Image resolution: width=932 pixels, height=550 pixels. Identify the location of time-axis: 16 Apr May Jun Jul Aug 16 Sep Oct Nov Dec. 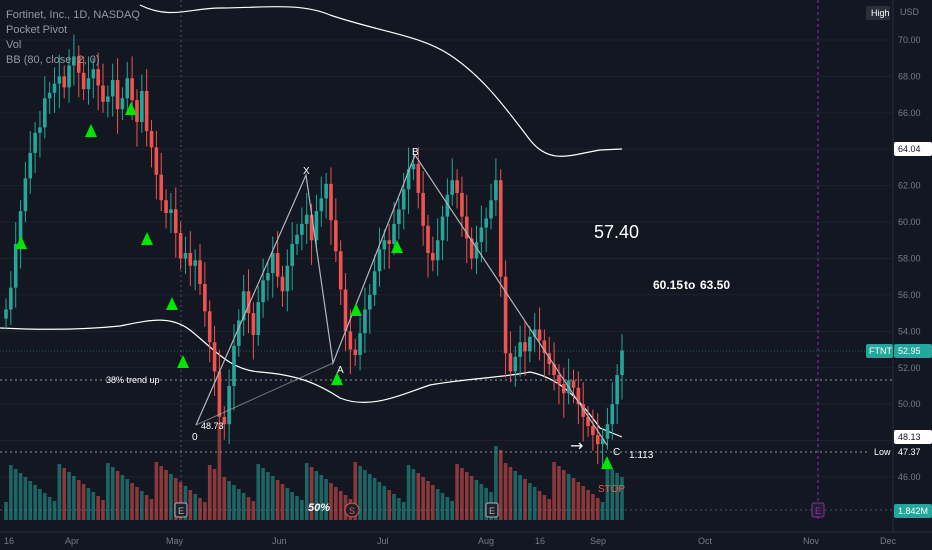
(466, 540).